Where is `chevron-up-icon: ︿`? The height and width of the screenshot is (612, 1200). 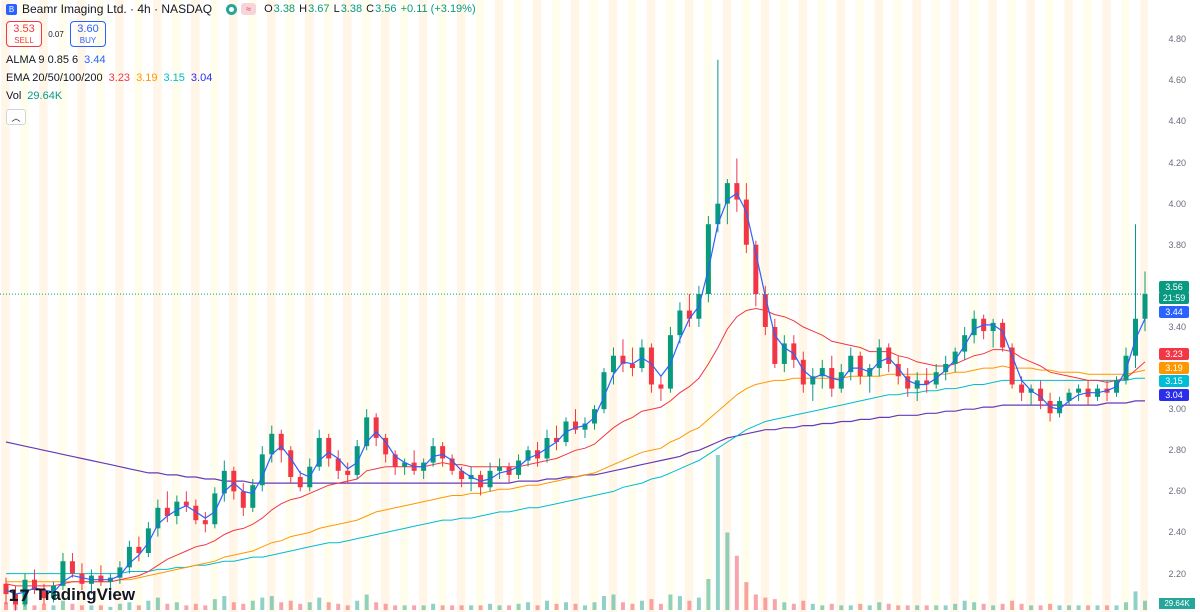
chevron-up-icon: ︿ is located at coordinates (16, 117).